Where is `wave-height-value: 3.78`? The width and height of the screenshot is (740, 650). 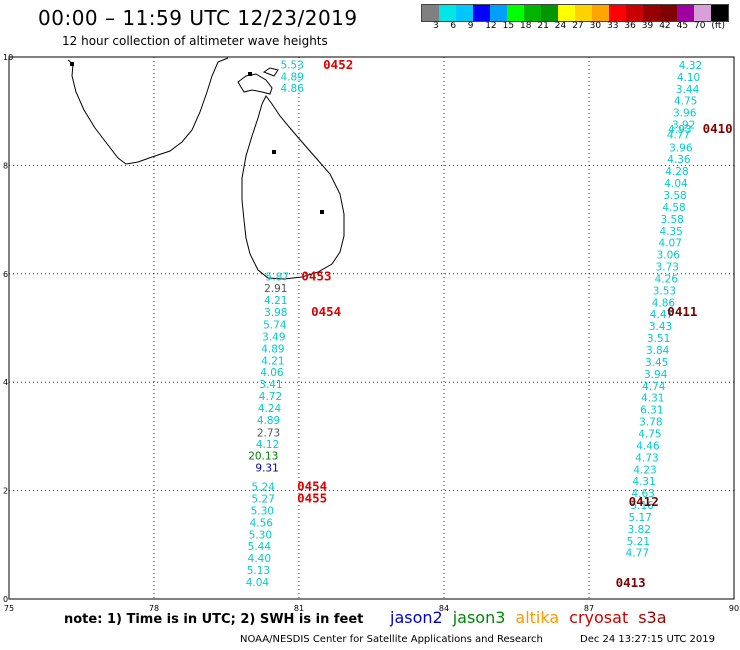 wave-height-value: 3.78 is located at coordinates (650, 423).